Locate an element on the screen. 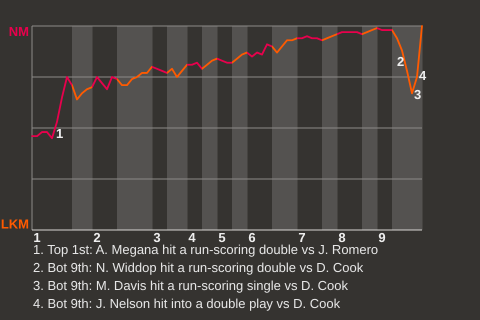 The height and width of the screenshot is (320, 480). annotation: 2 is located at coordinates (400, 61).